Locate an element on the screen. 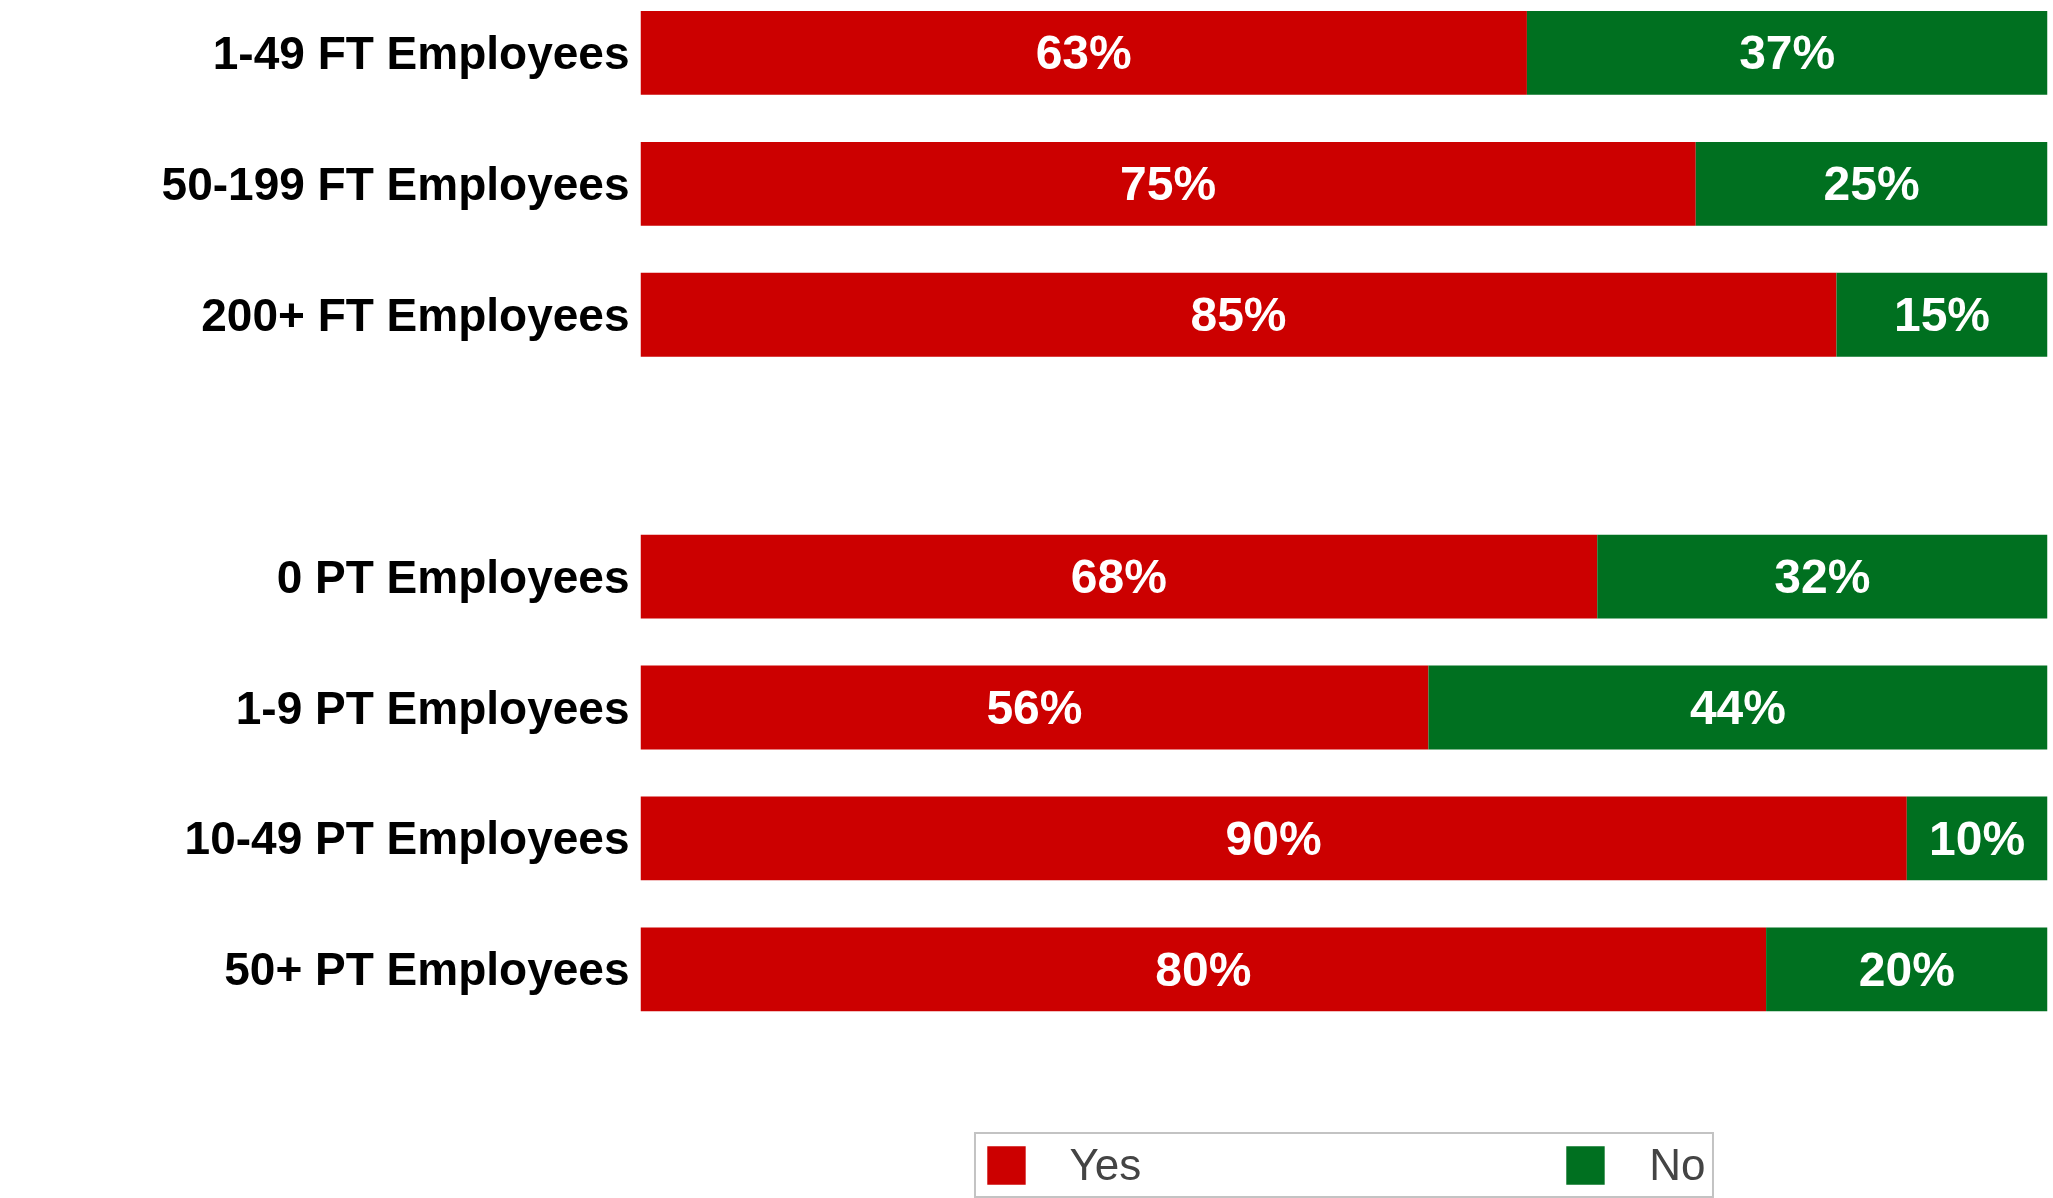  y-tick-label: 200+ FT Employees is located at coordinates (415, 314).